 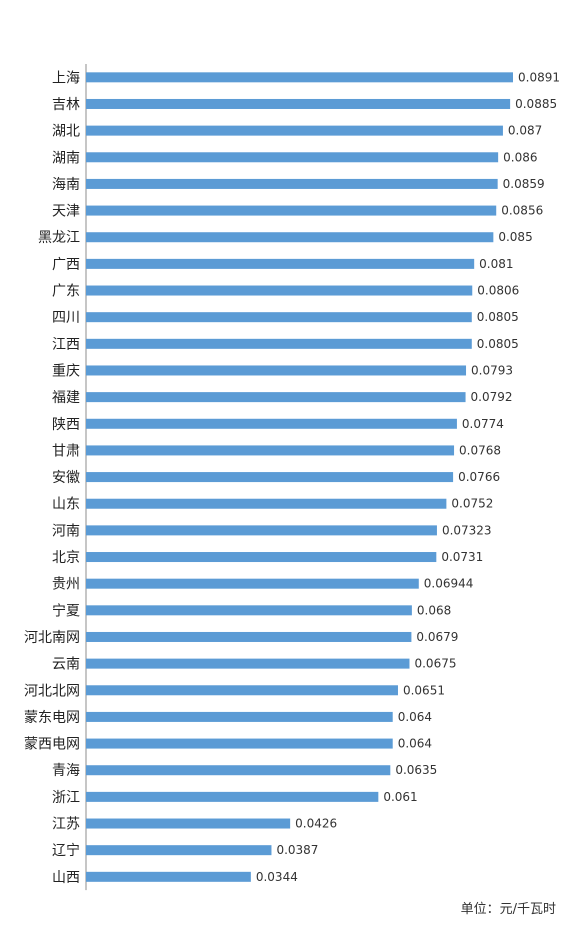 What do you see at coordinates (66, 105) in the screenshot?
I see `category-label: 吉林` at bounding box center [66, 105].